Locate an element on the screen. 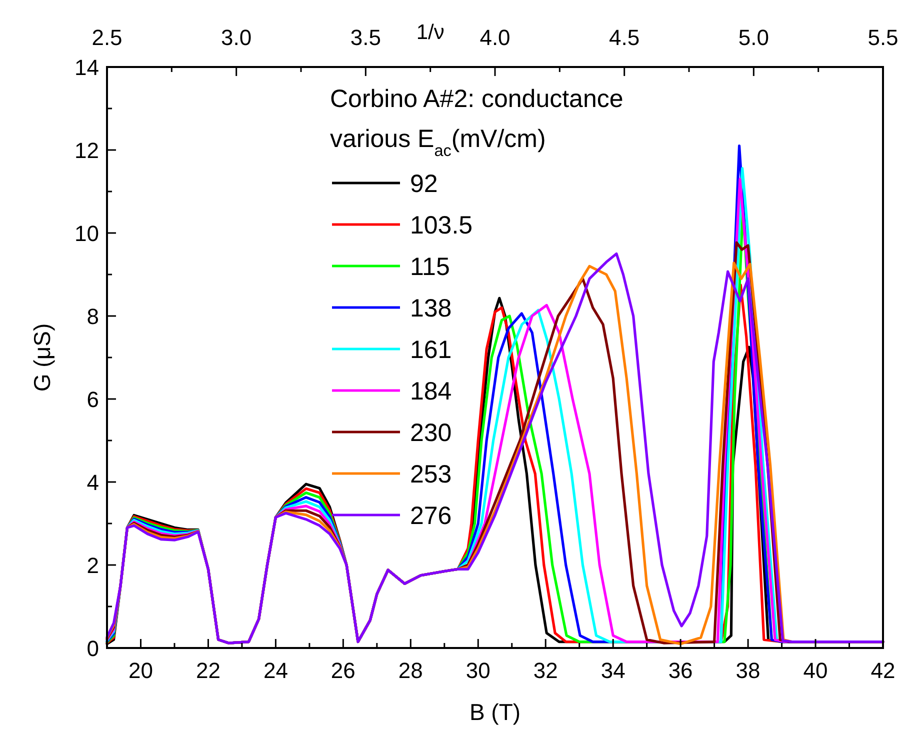 The height and width of the screenshot is (751, 911). x-tick-label: 30 is located at coordinates (478, 670).